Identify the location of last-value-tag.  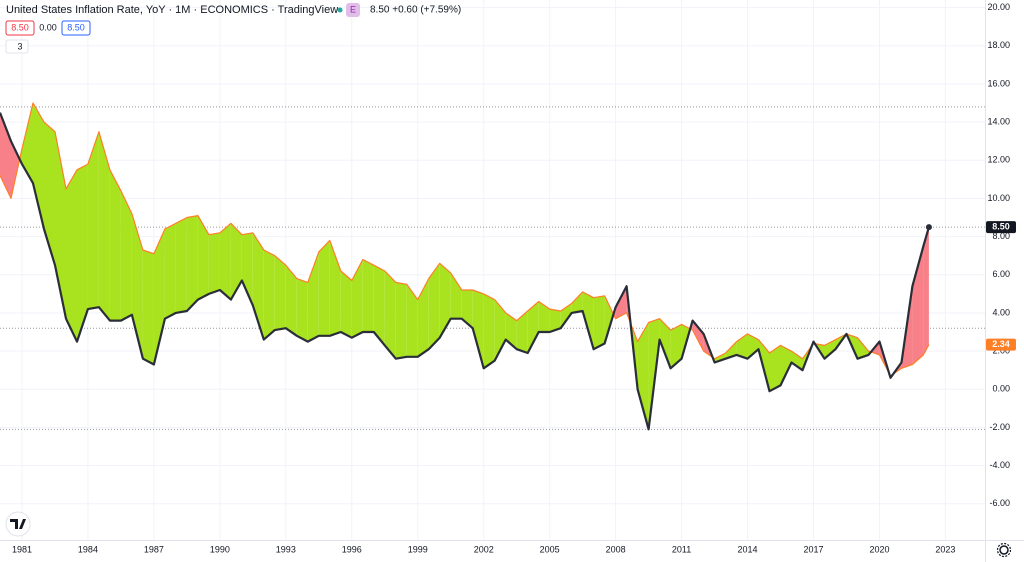
(1001, 227).